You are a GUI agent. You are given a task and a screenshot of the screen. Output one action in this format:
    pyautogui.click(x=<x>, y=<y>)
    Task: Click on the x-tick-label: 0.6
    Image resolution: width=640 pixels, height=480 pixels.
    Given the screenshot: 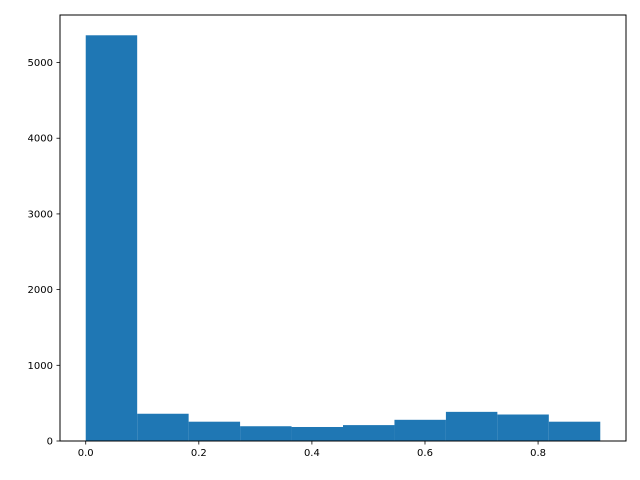 What is the action you would take?
    pyautogui.click(x=425, y=453)
    